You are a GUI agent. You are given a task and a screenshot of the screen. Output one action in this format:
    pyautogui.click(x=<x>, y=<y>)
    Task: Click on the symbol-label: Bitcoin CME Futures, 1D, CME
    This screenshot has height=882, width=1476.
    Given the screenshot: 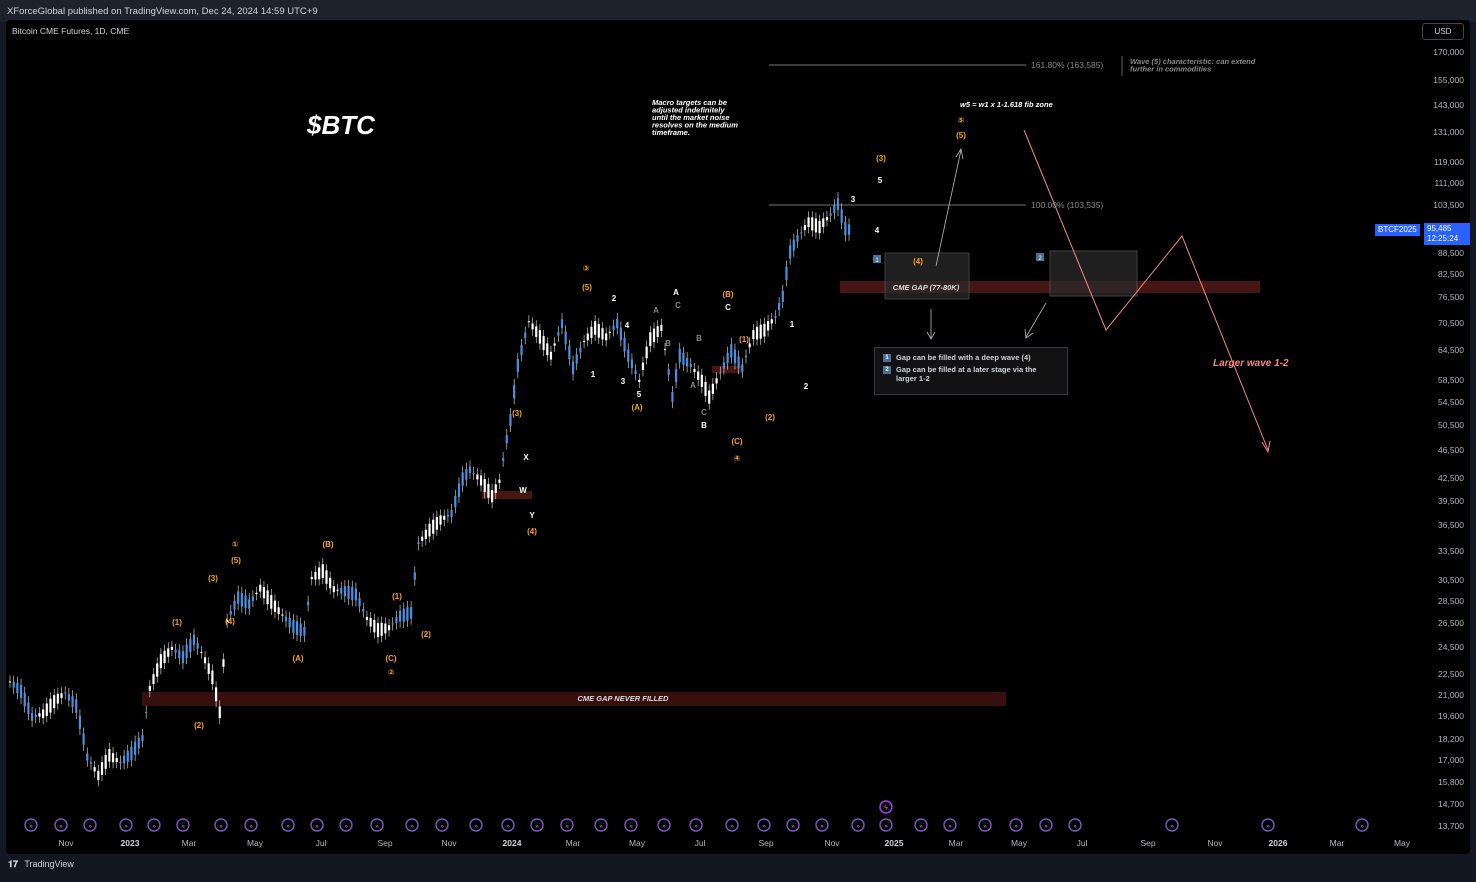 What is the action you would take?
    pyautogui.click(x=71, y=31)
    